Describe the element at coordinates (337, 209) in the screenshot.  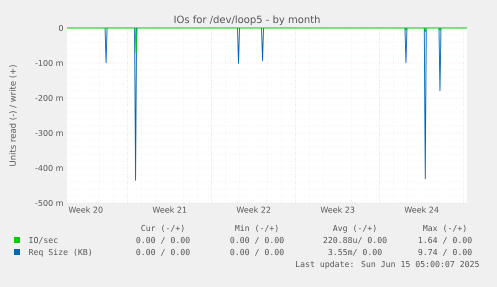
I see `x-tick-label: Week 23` at that location.